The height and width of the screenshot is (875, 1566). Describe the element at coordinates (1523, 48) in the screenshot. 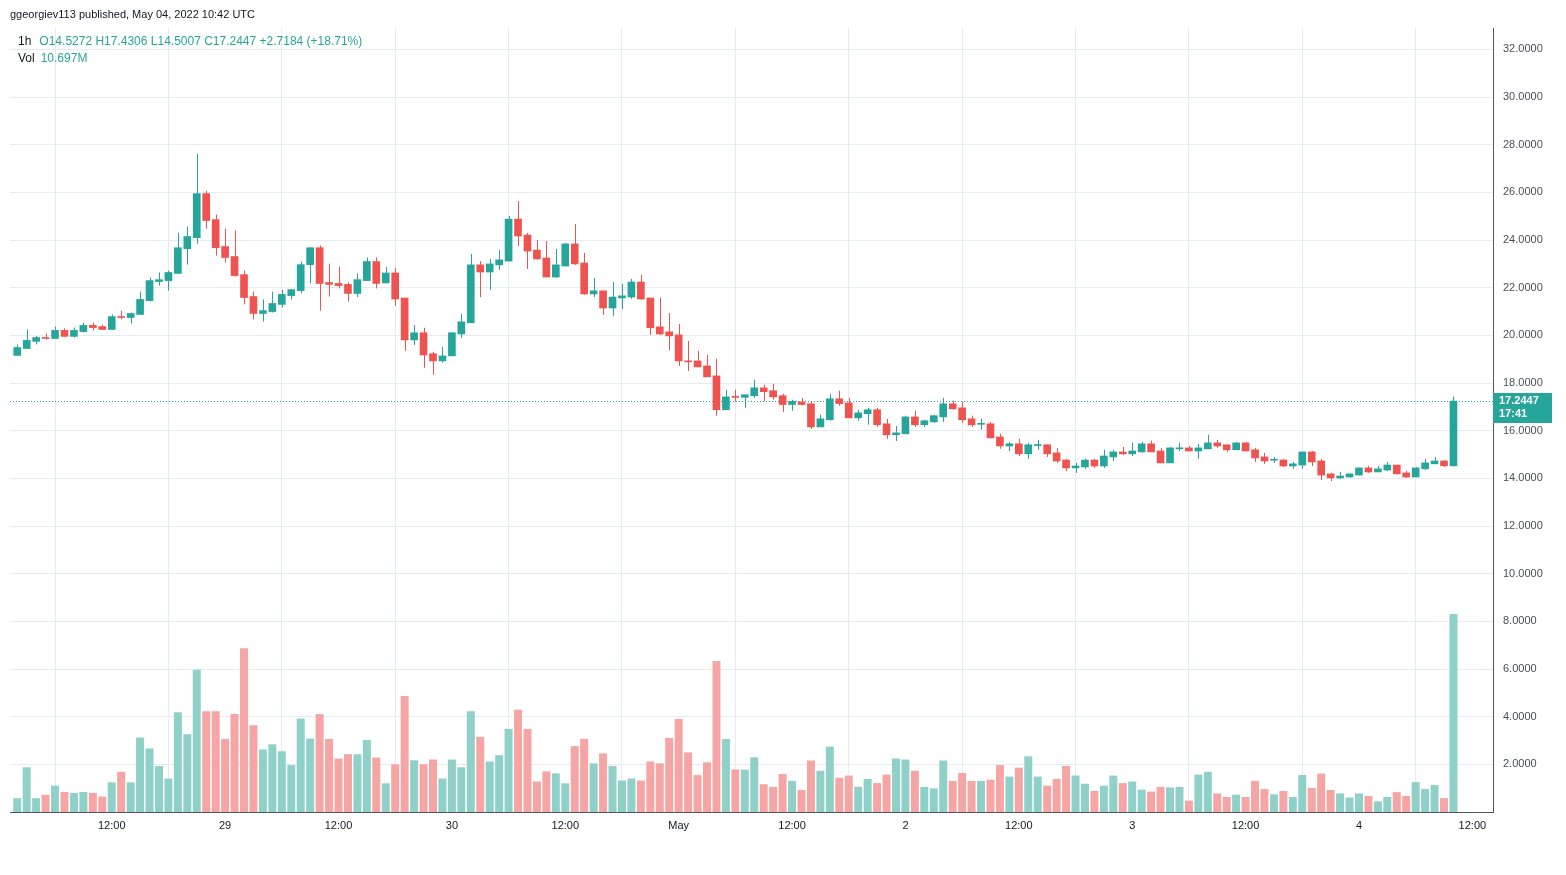

I see `y-tick-label: 32.0000` at that location.